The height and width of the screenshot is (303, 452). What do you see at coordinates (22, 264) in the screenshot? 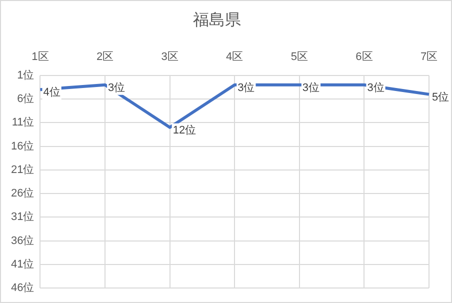
I see `y-tick-label: 41位` at bounding box center [22, 264].